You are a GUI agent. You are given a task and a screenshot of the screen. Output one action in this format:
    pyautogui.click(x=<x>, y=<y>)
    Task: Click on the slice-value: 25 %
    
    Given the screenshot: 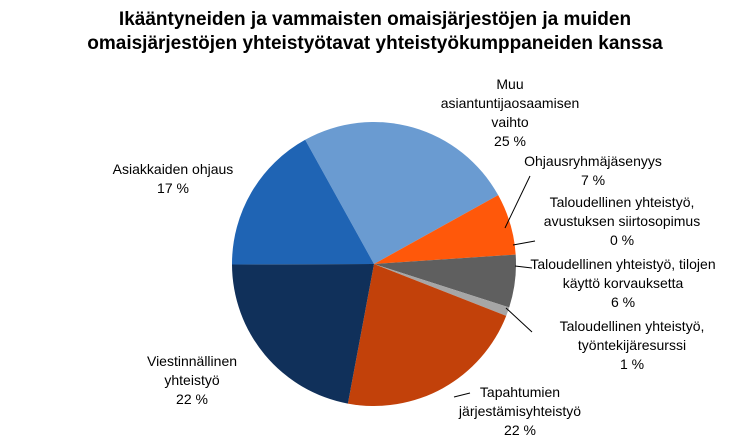 What is the action you would take?
    pyautogui.click(x=510, y=141)
    